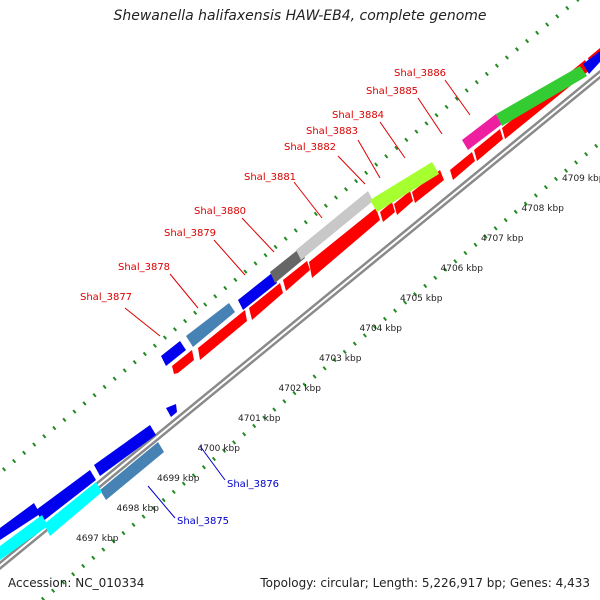 The width and height of the screenshot is (600, 600). Describe the element at coordinates (138, 509) in the screenshot. I see `scale-label: 4698 kbp` at that location.